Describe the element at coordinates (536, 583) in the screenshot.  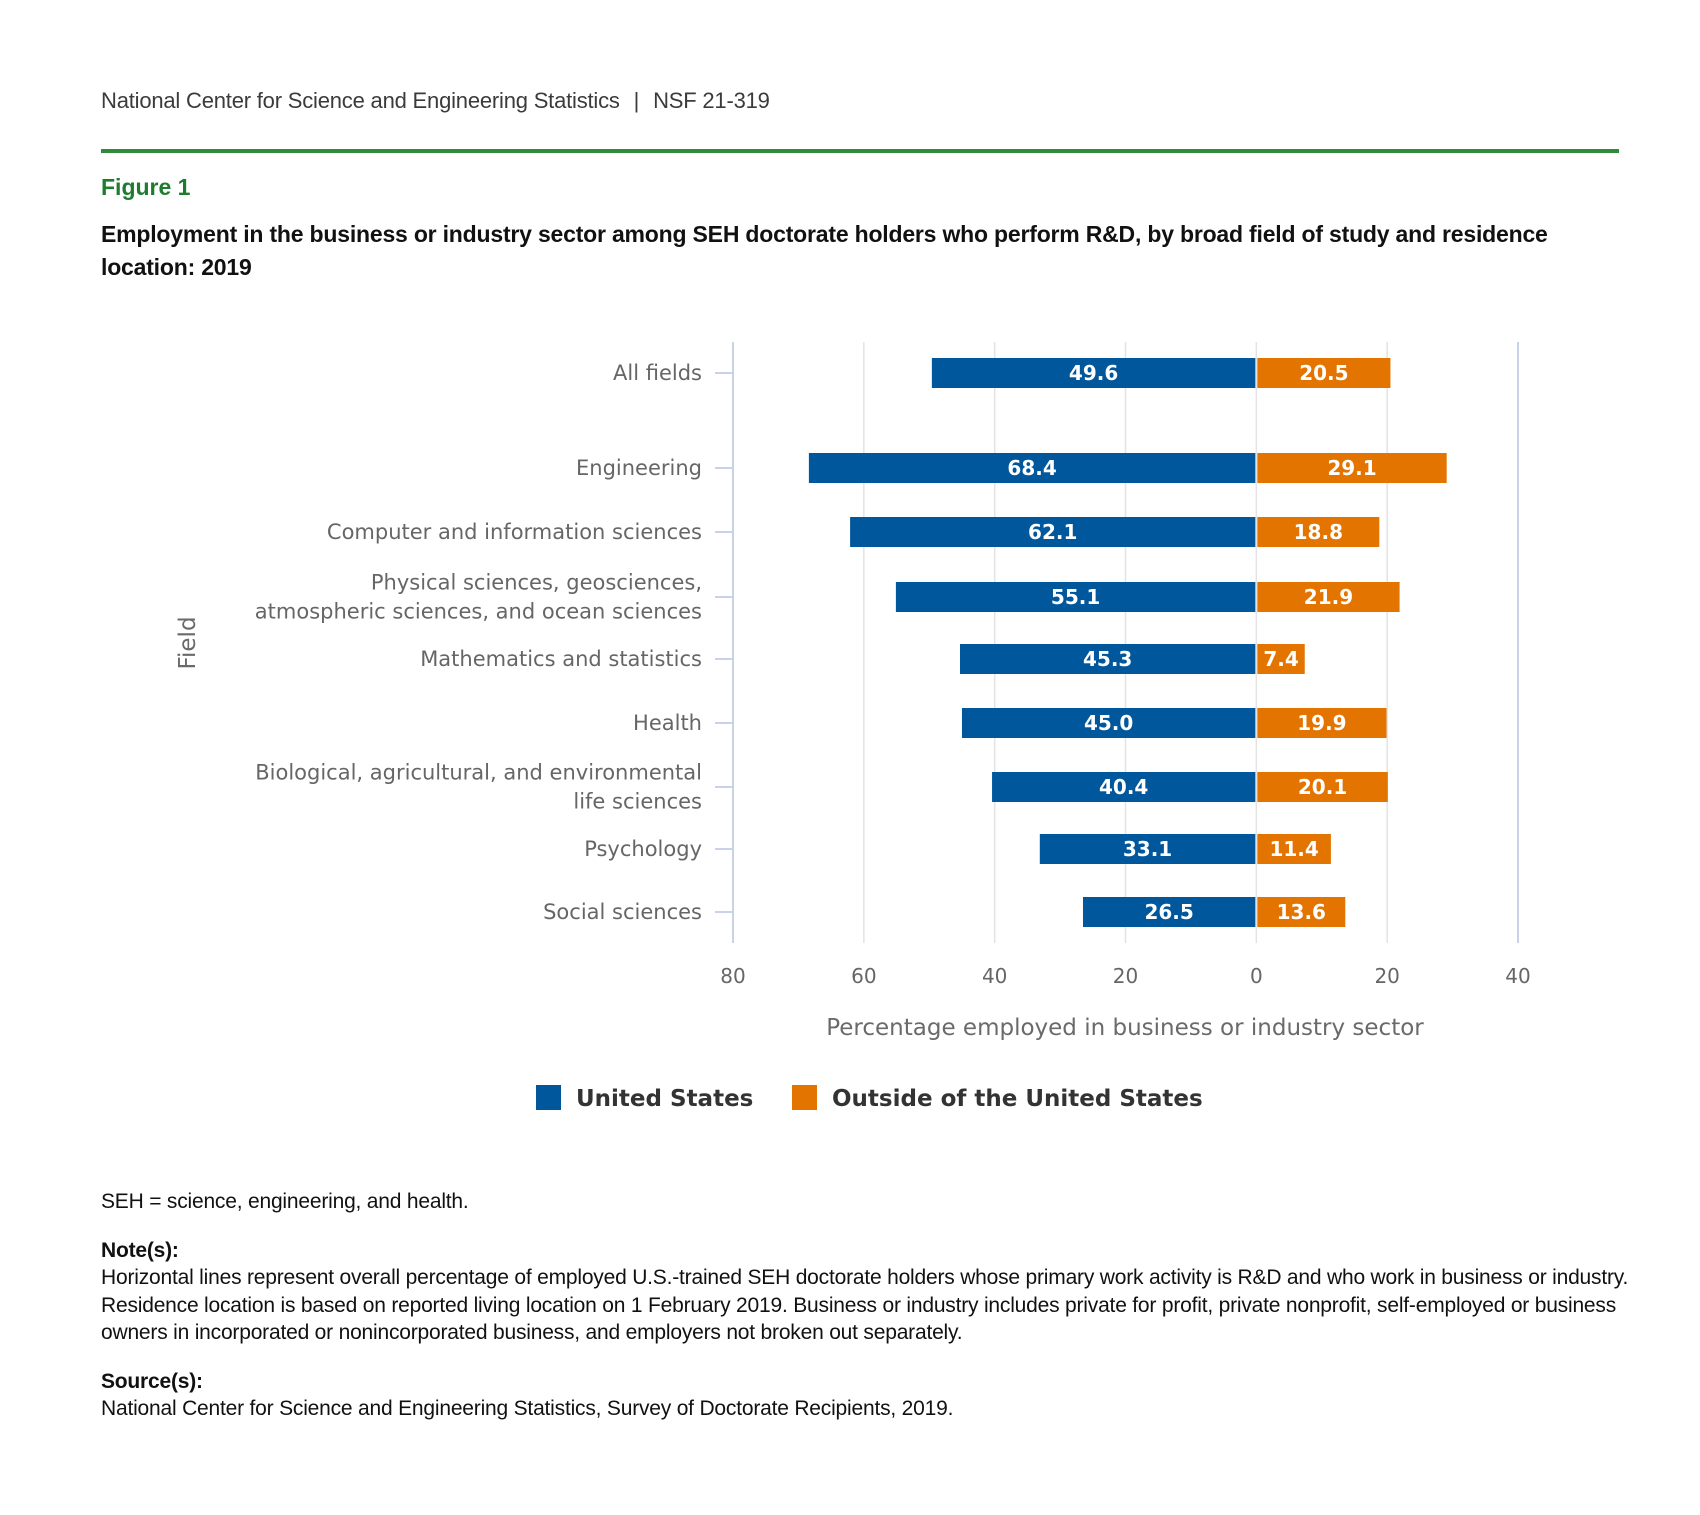
I see `category-label-line: Physical sciences, geosciences,` at that location.